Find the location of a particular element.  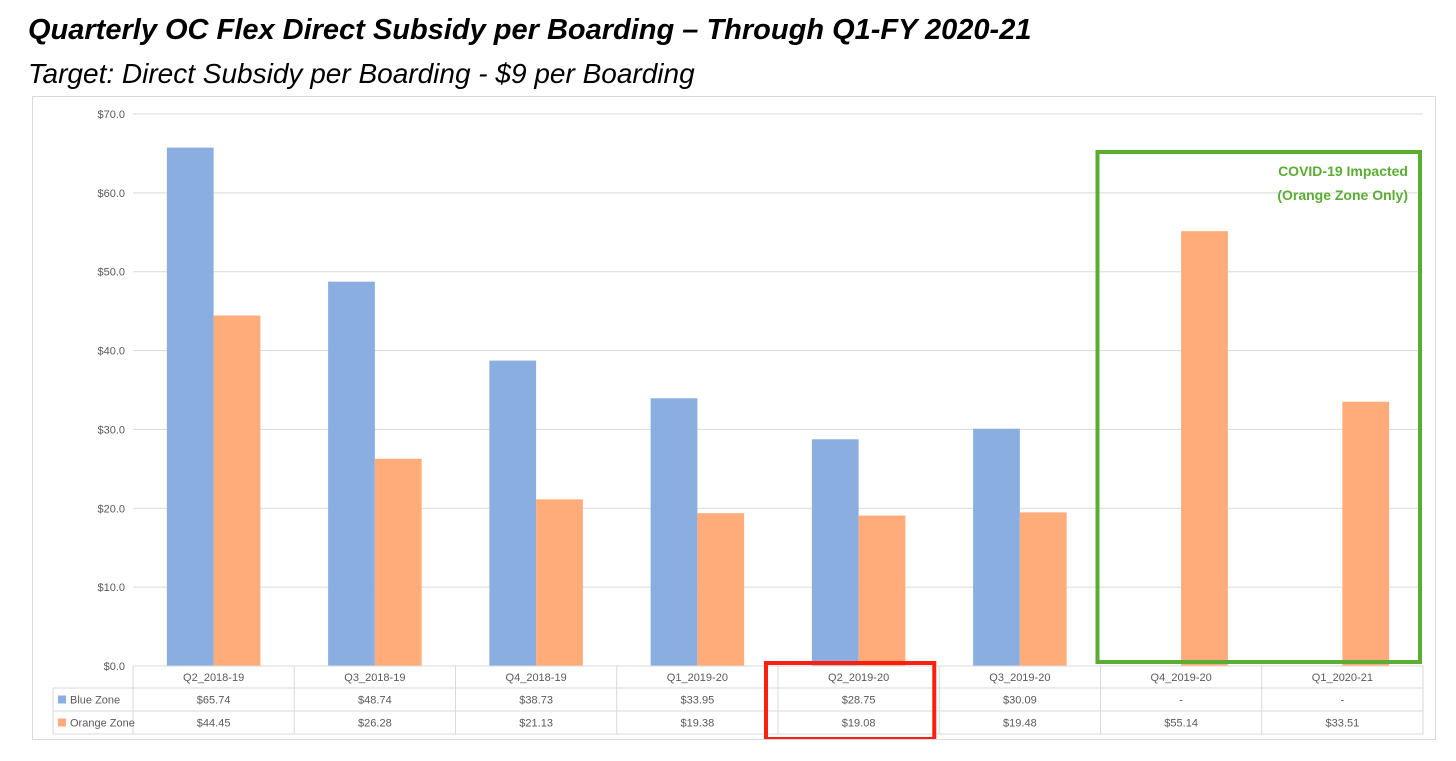

table-value: $55.14 is located at coordinates (1181, 724).